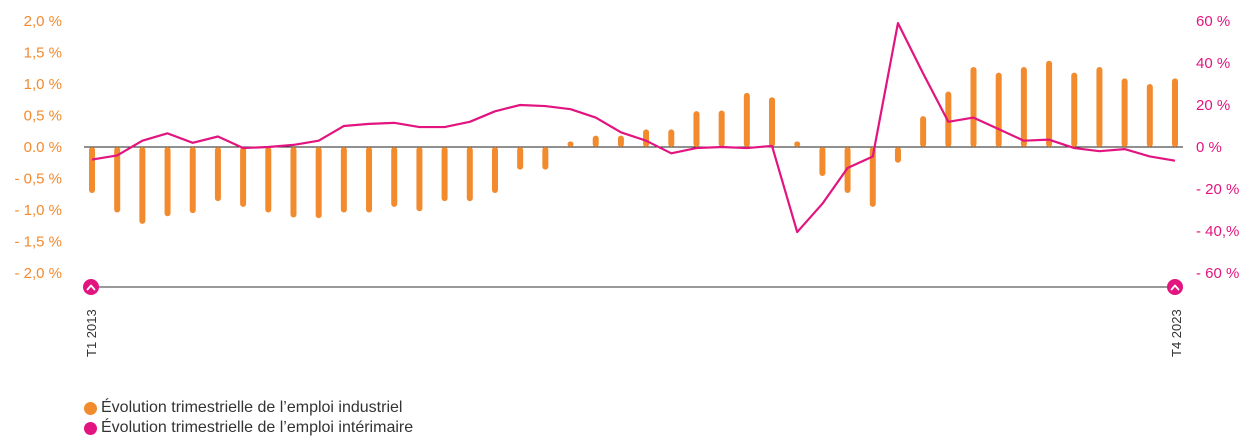 Image resolution: width=1256 pixels, height=441 pixels. What do you see at coordinates (38, 273) in the screenshot?
I see `left-axis-tick-label: - 2,0 %` at bounding box center [38, 273].